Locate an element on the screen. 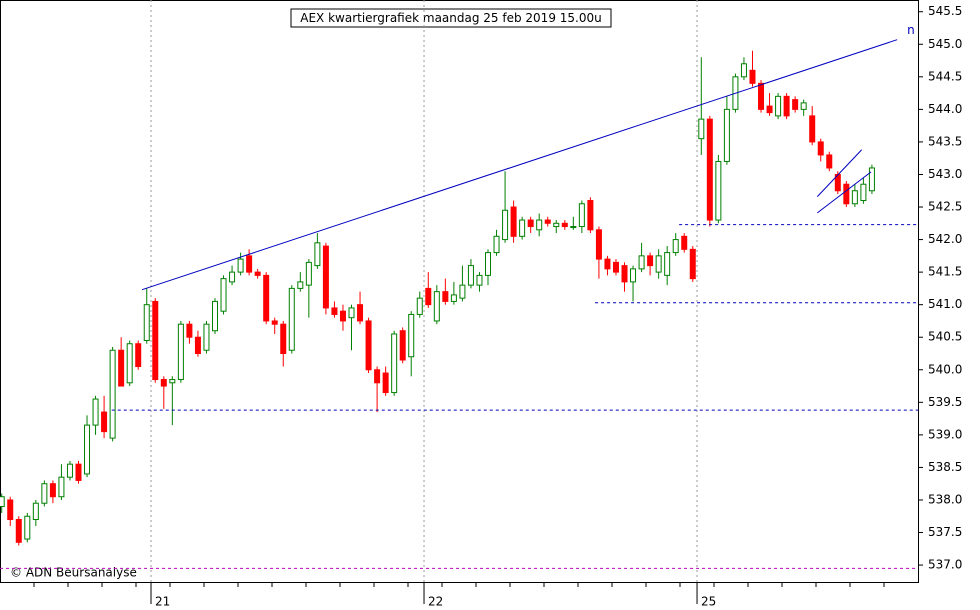  x-tick-label: 22 is located at coordinates (435, 602).